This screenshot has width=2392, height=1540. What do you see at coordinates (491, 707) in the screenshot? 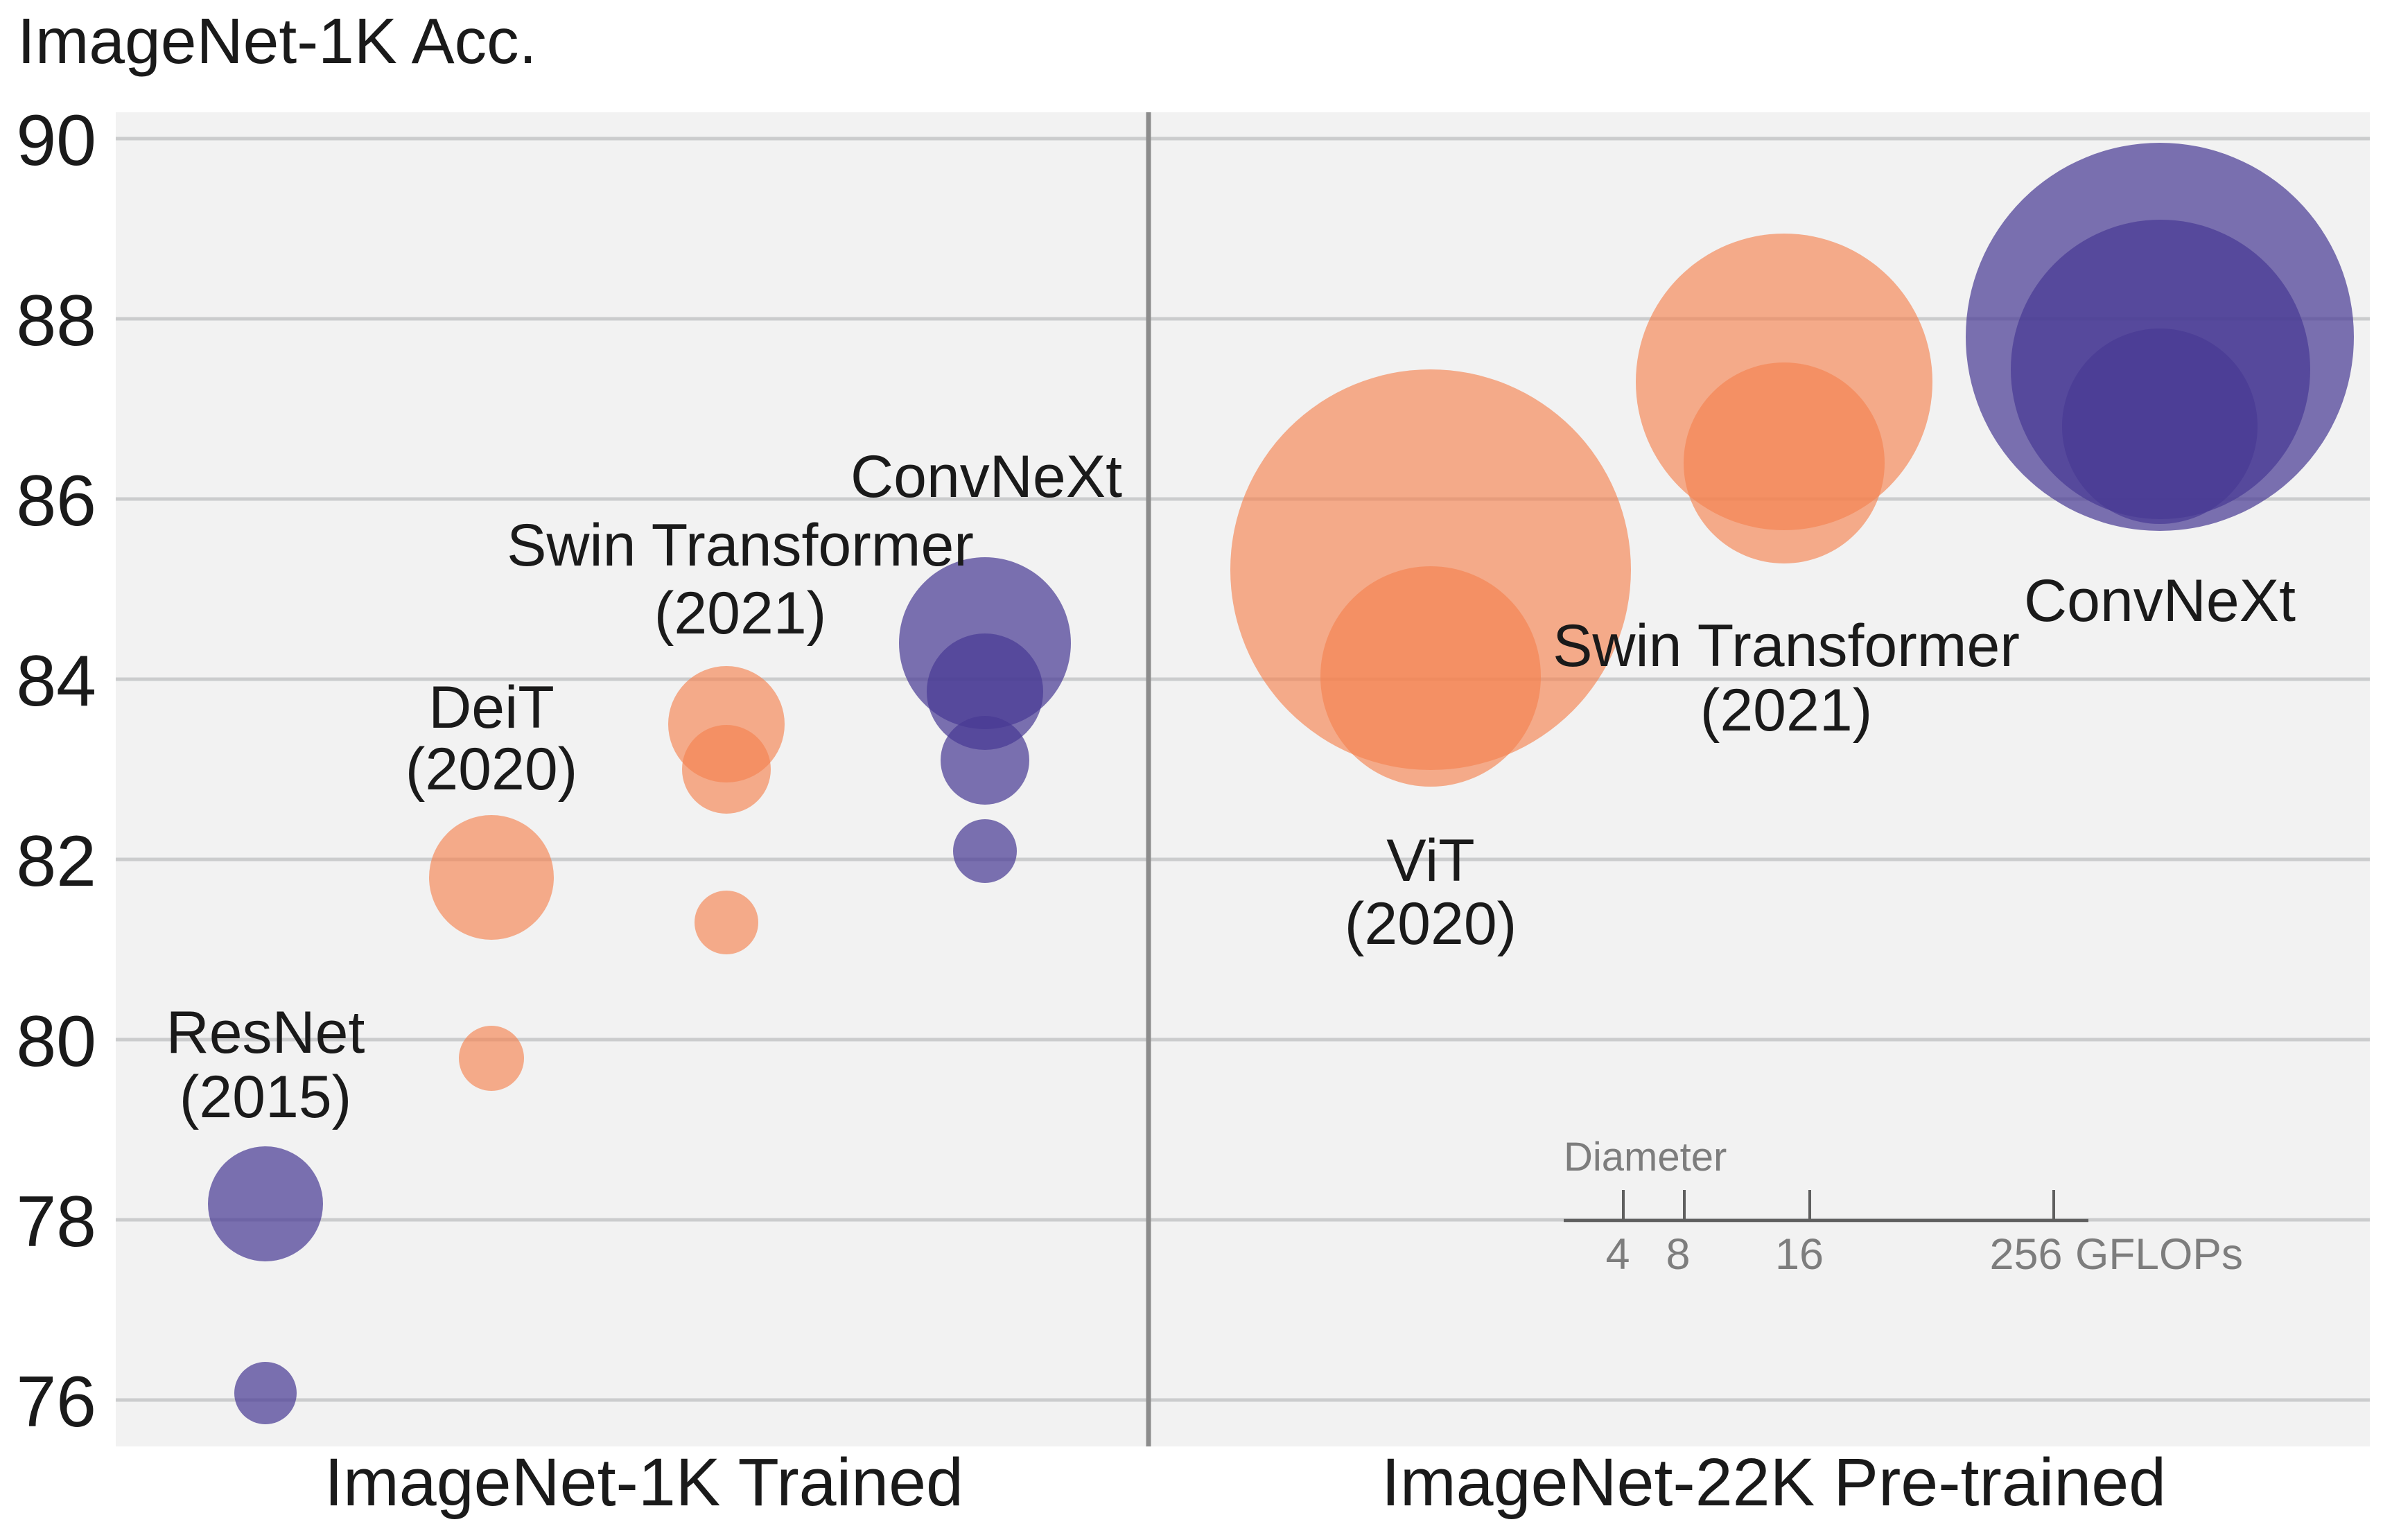
I see `svg-text: DeiT` at bounding box center [491, 707].